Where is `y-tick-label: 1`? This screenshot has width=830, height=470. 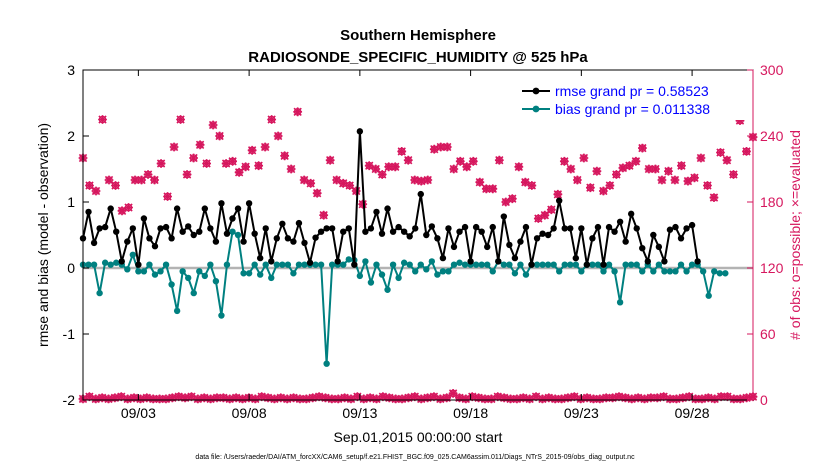
y-tick-label: 1 is located at coordinates (71, 202).